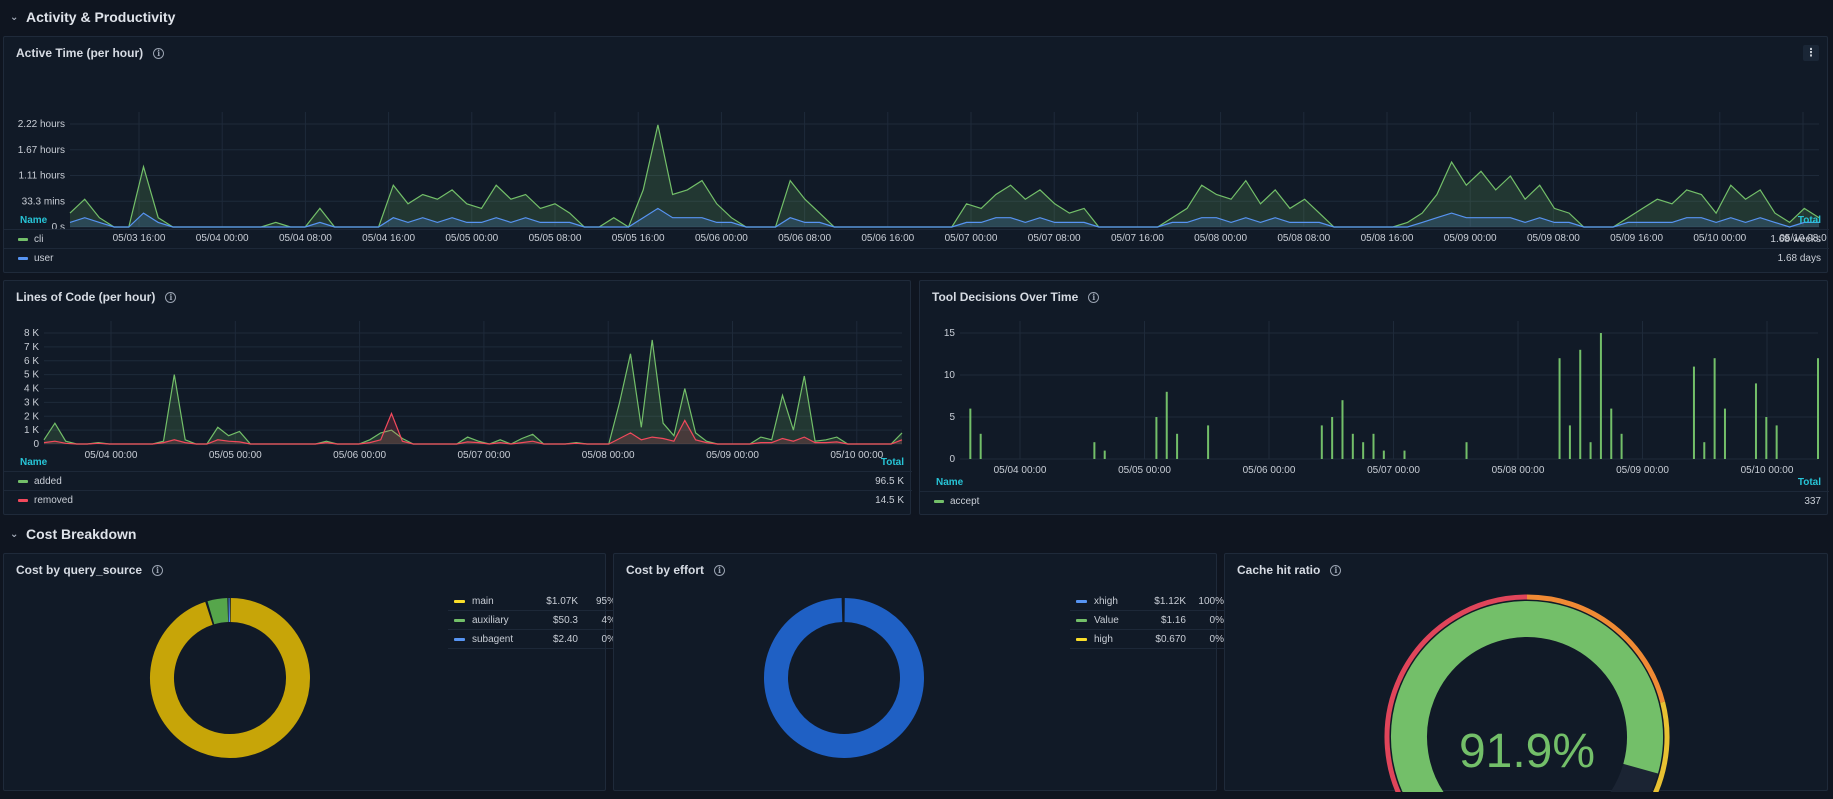 Image resolution: width=1833 pixels, height=799 pixels. What do you see at coordinates (1106, 620) in the screenshot?
I see `item-label: Value` at bounding box center [1106, 620].